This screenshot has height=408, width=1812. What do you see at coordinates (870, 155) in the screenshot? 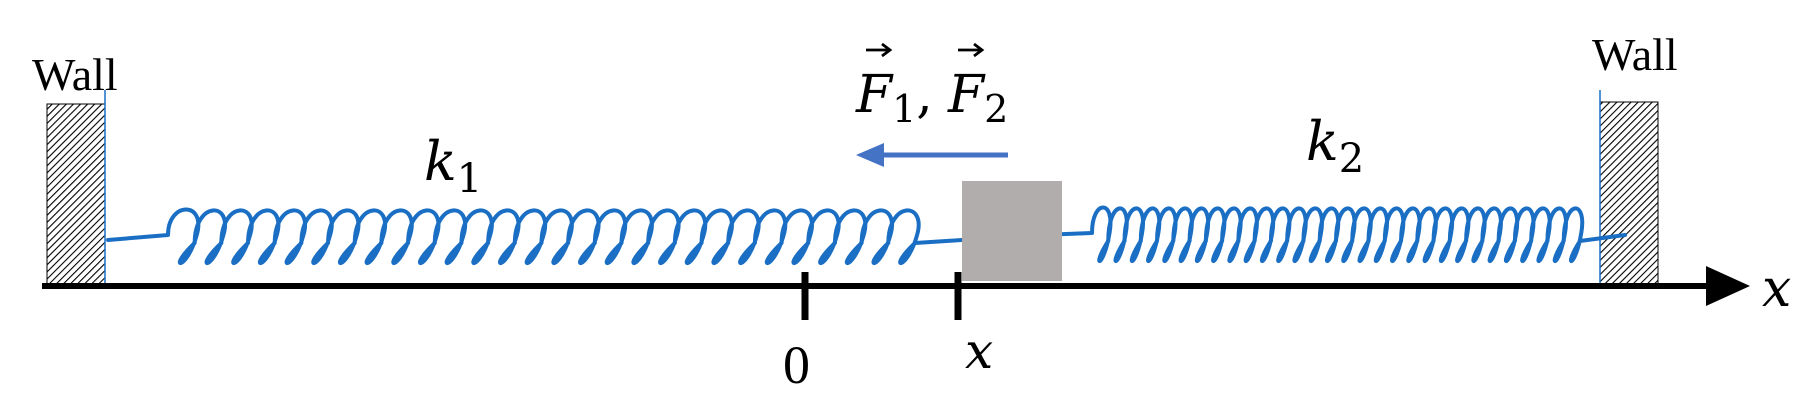
I see `force-arrow-head` at bounding box center [870, 155].